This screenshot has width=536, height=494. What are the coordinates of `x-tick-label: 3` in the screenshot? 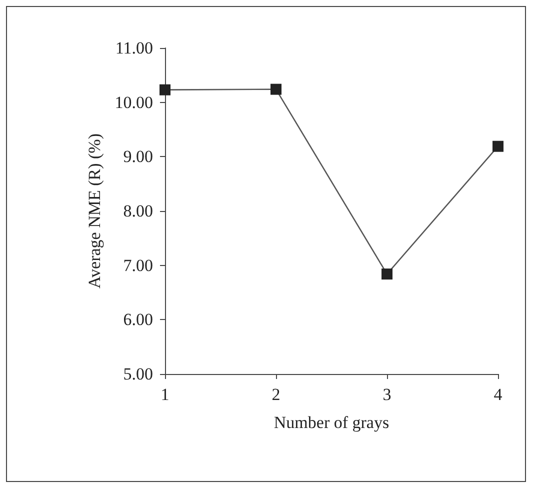 It's located at (387, 394).